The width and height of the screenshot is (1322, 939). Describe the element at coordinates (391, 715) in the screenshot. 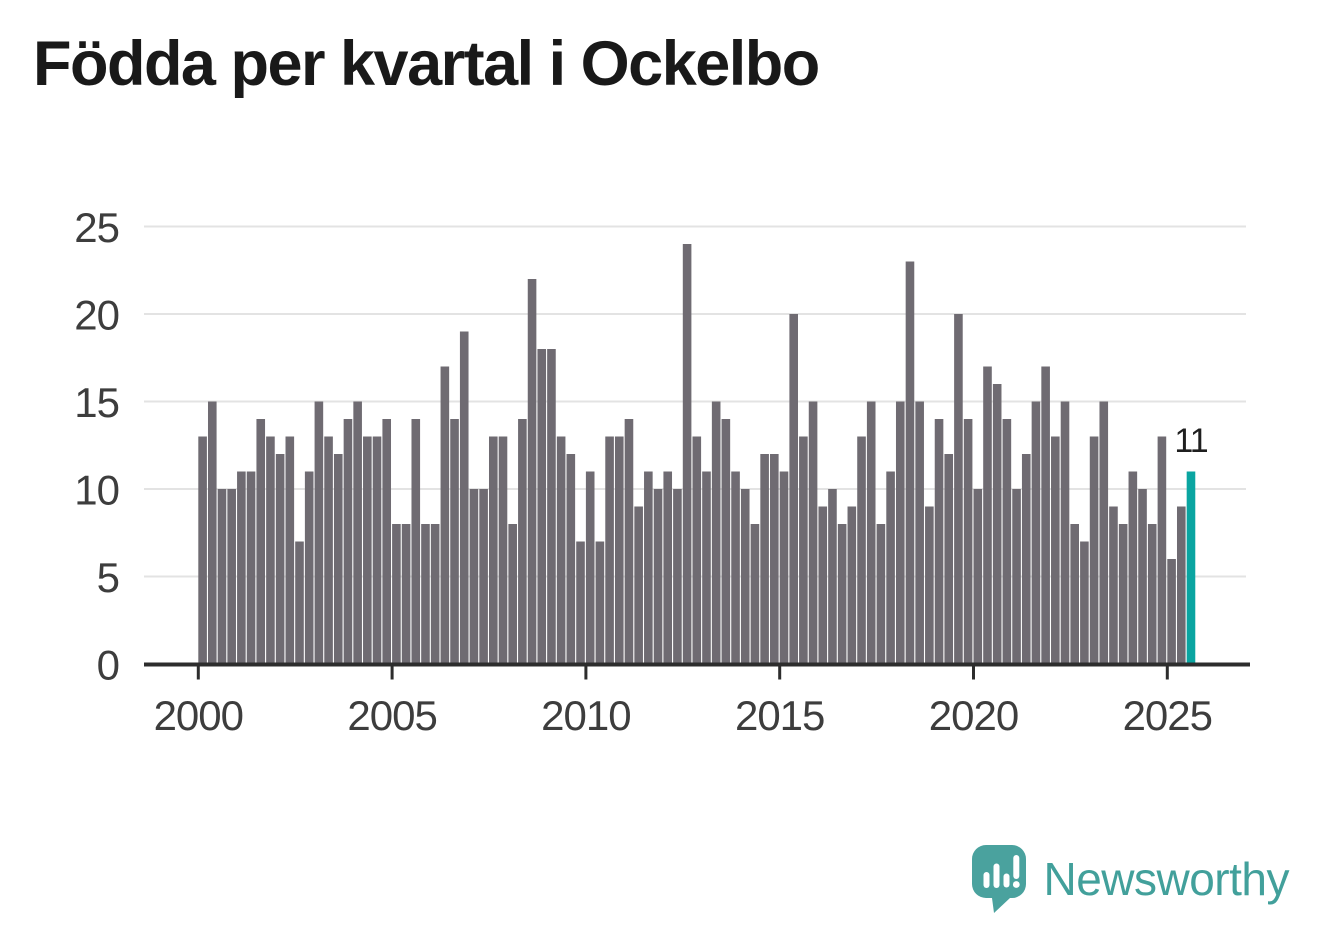

I see `x-axis-tick-label: 2005` at that location.